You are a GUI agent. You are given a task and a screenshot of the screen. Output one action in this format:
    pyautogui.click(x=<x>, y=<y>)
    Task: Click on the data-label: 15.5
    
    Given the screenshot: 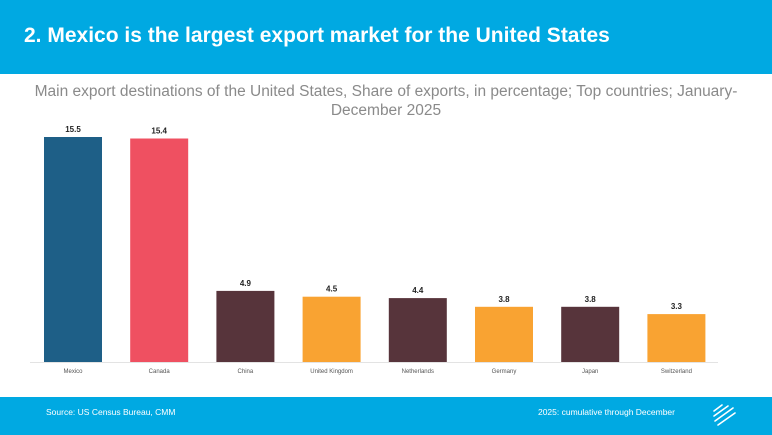 What is the action you would take?
    pyautogui.click(x=73, y=129)
    